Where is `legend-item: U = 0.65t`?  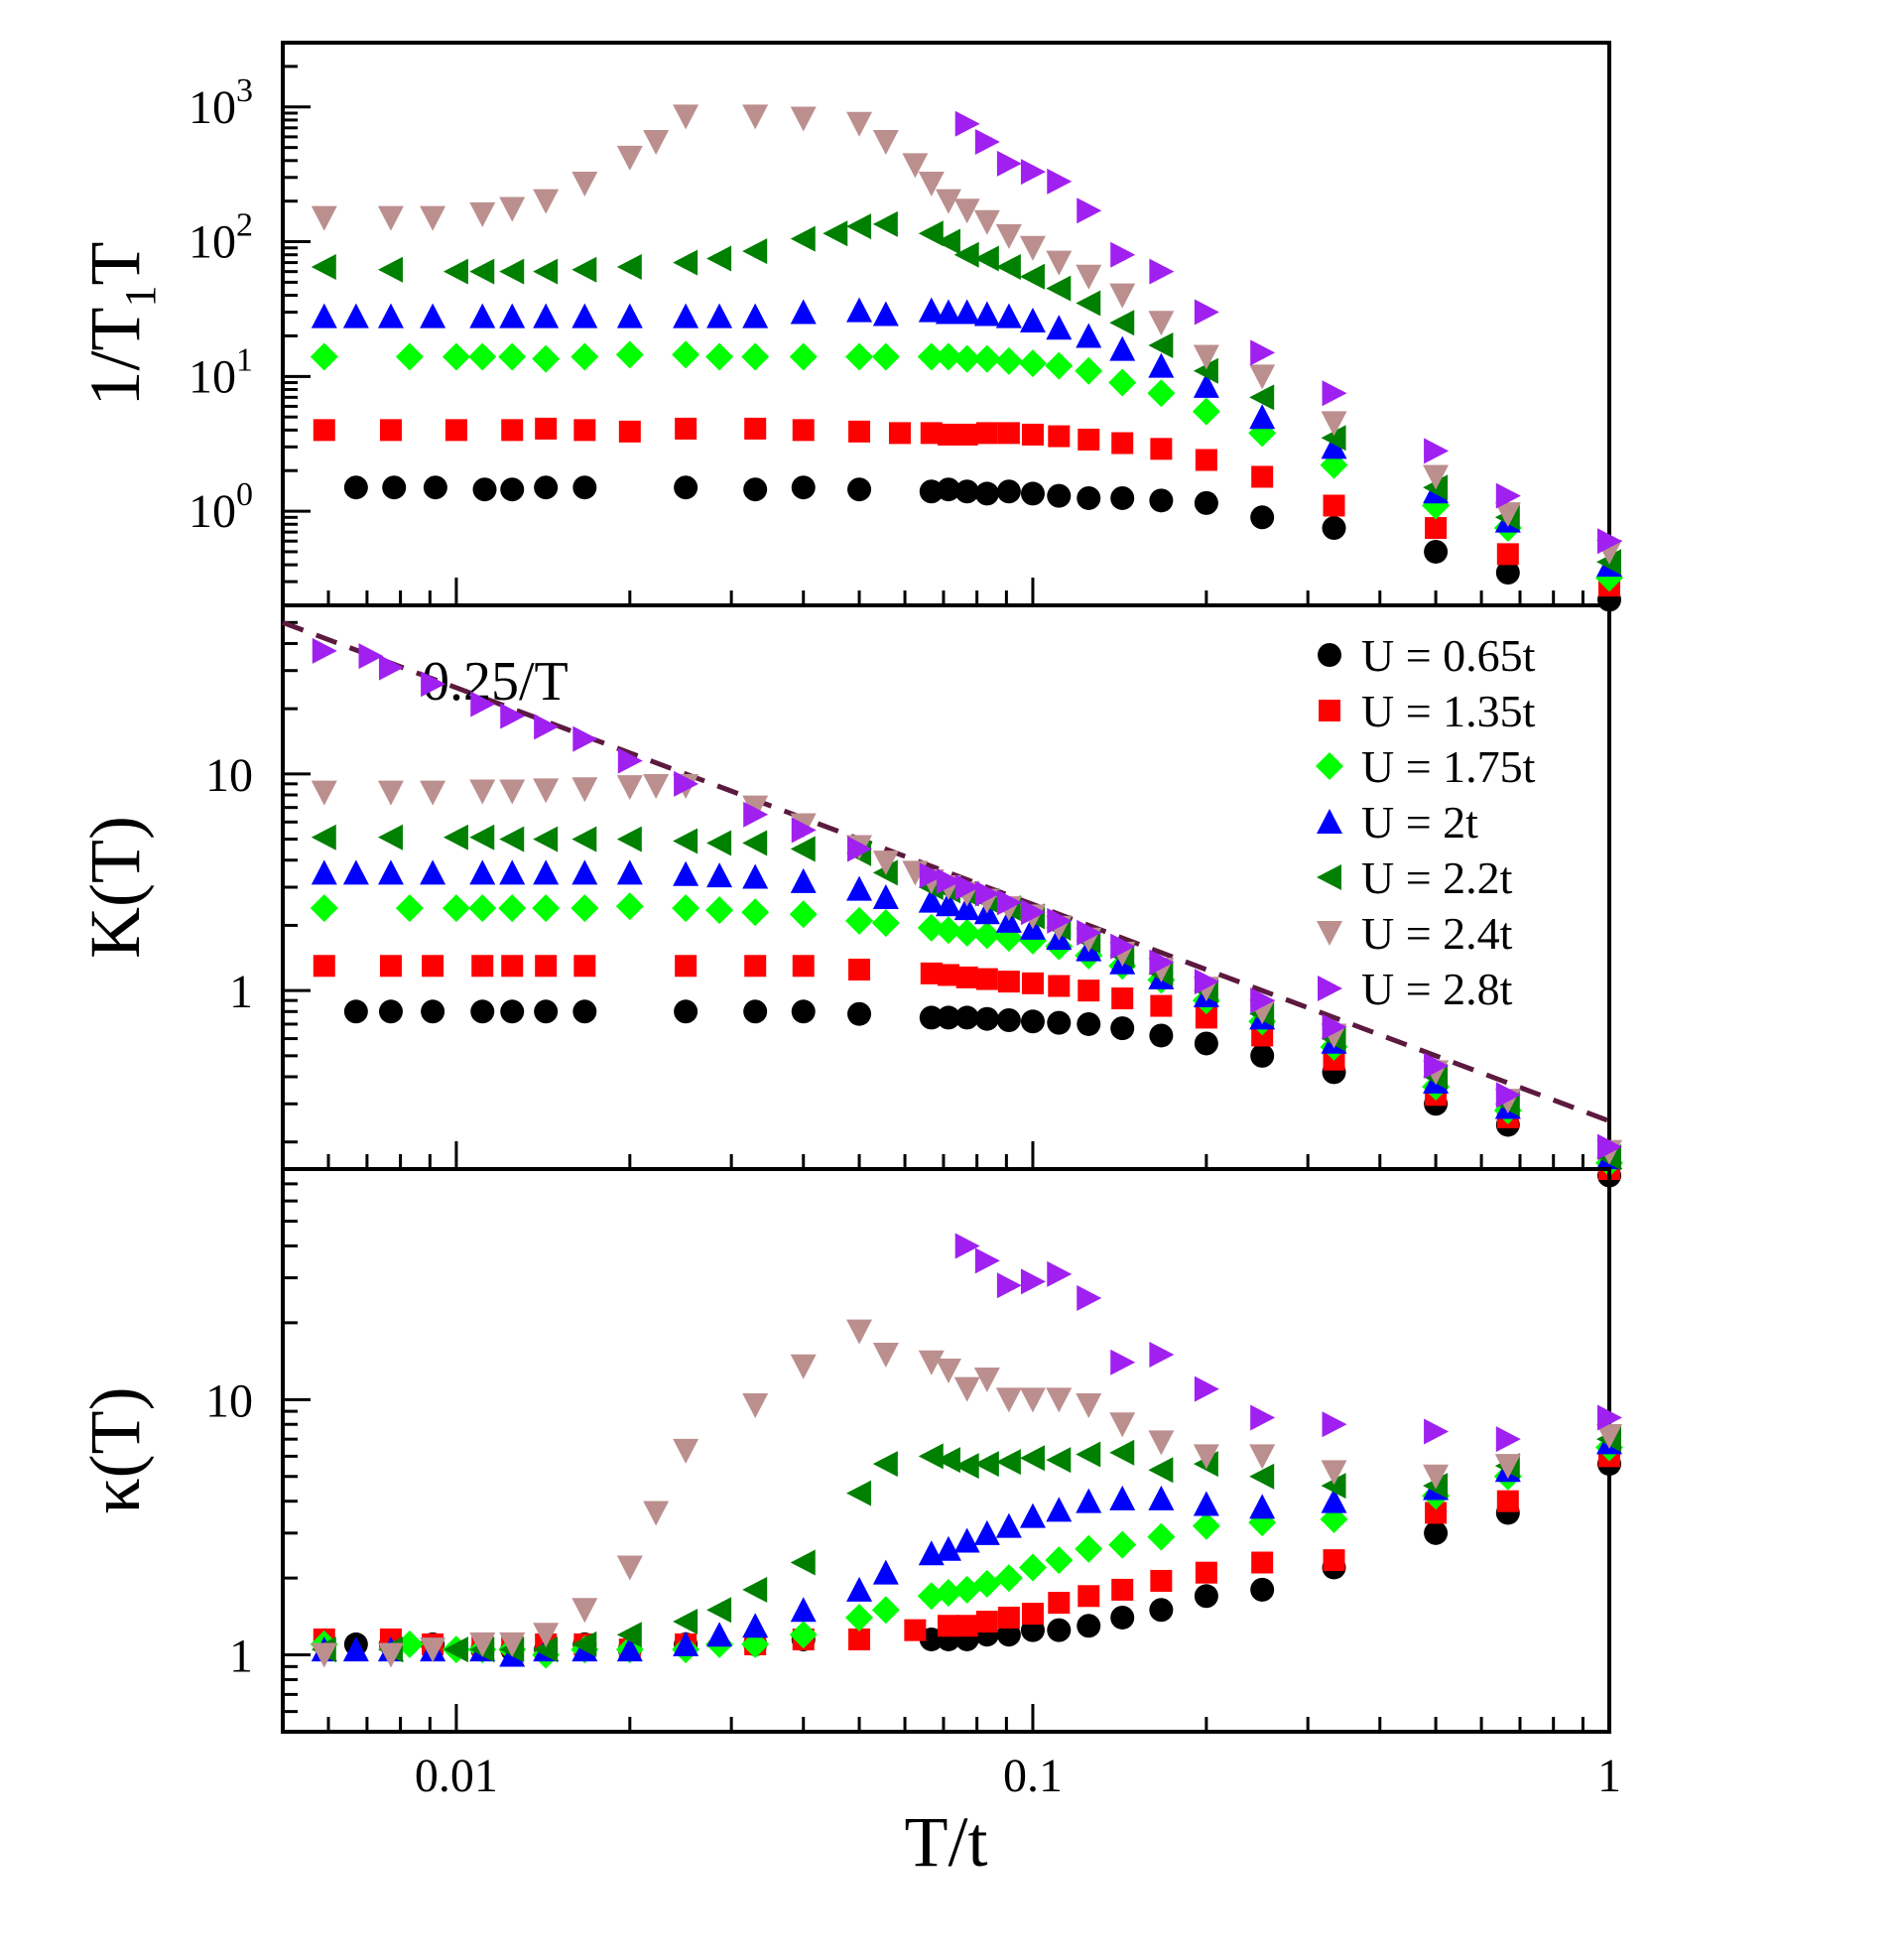
legend-item: U = 0.65t is located at coordinates (1427, 655).